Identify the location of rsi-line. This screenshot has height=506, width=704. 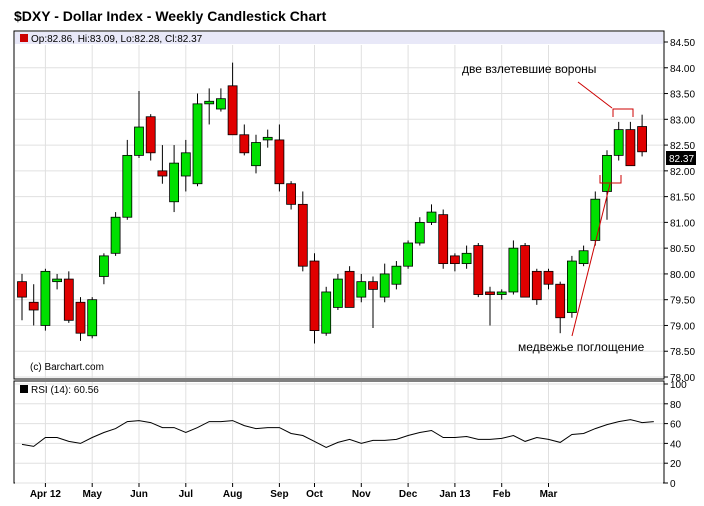
(337, 433).